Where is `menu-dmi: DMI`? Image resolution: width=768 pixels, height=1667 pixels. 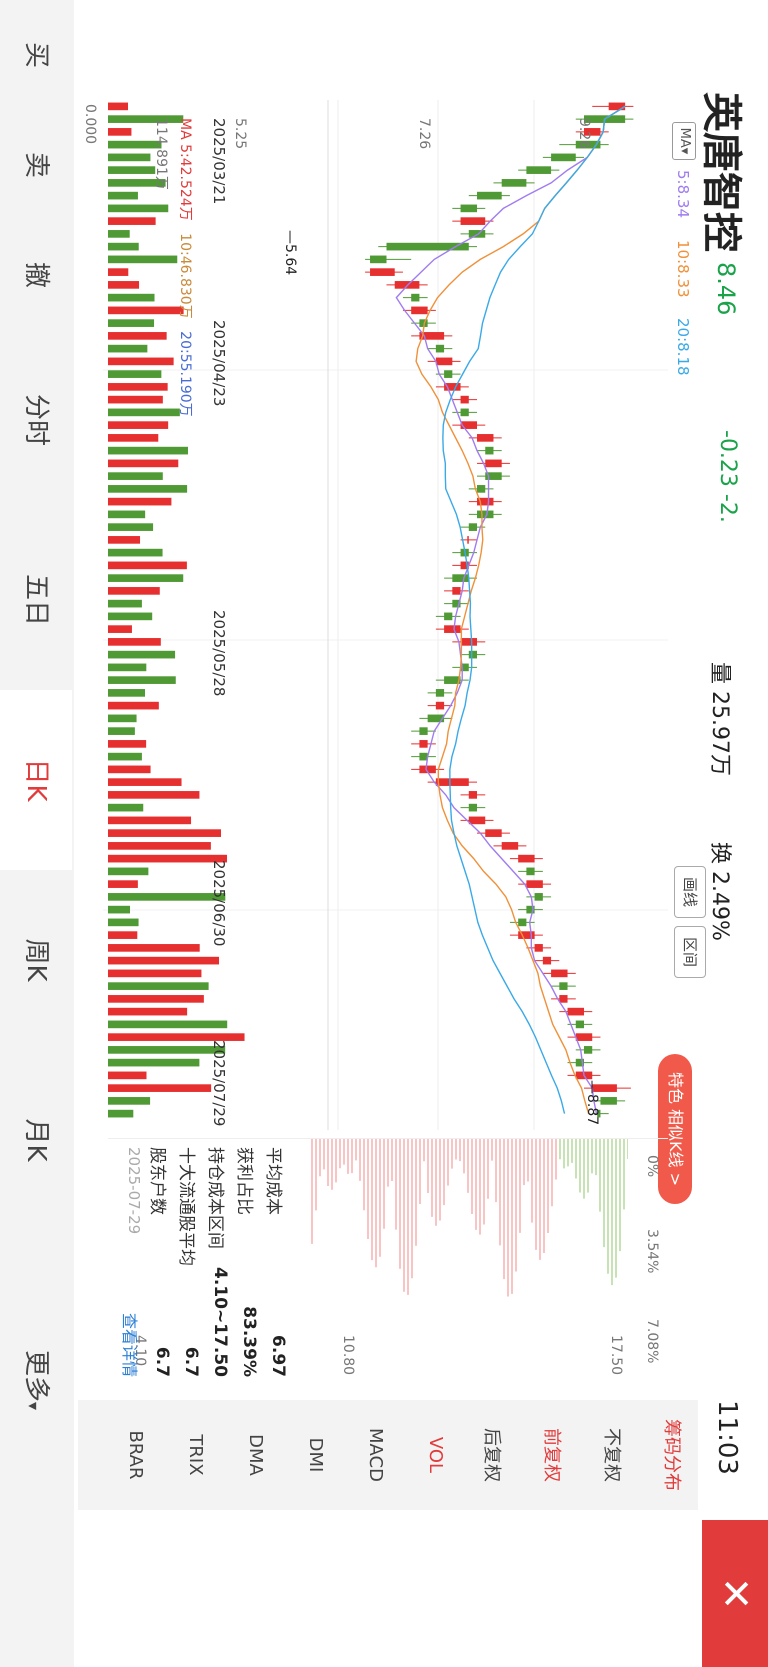
menu-dmi: DMI is located at coordinates (315, 1455).